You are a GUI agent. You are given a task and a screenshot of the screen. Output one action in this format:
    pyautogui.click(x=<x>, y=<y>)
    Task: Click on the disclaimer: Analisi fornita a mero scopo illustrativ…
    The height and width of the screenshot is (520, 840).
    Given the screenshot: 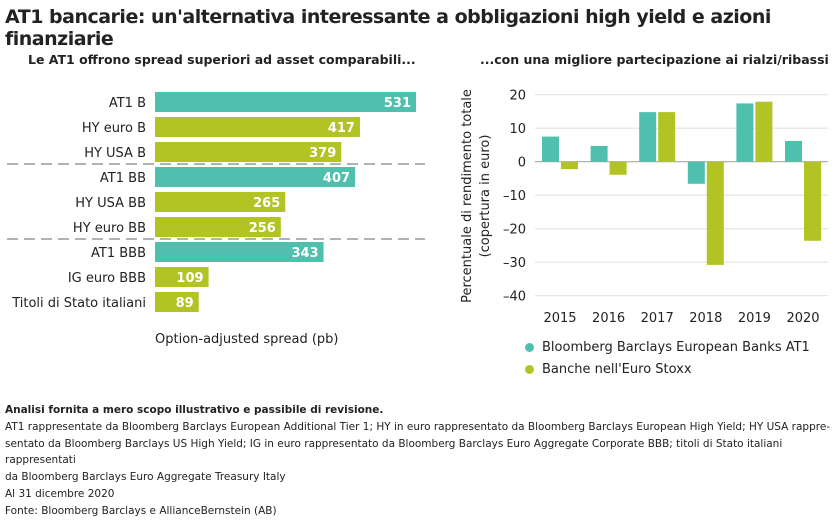 What is the action you would take?
    pyautogui.click(x=194, y=410)
    